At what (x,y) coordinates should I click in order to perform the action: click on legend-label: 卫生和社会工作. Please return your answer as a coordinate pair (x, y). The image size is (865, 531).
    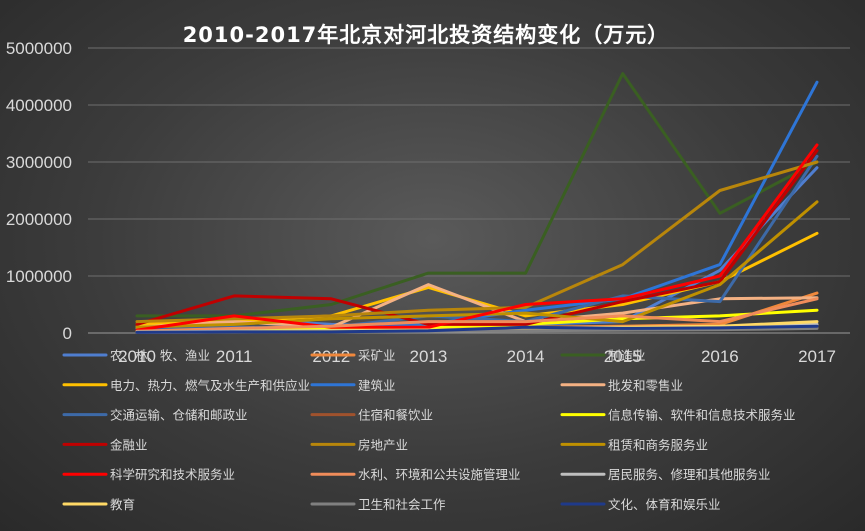
    Looking at the image, I should click on (402, 504).